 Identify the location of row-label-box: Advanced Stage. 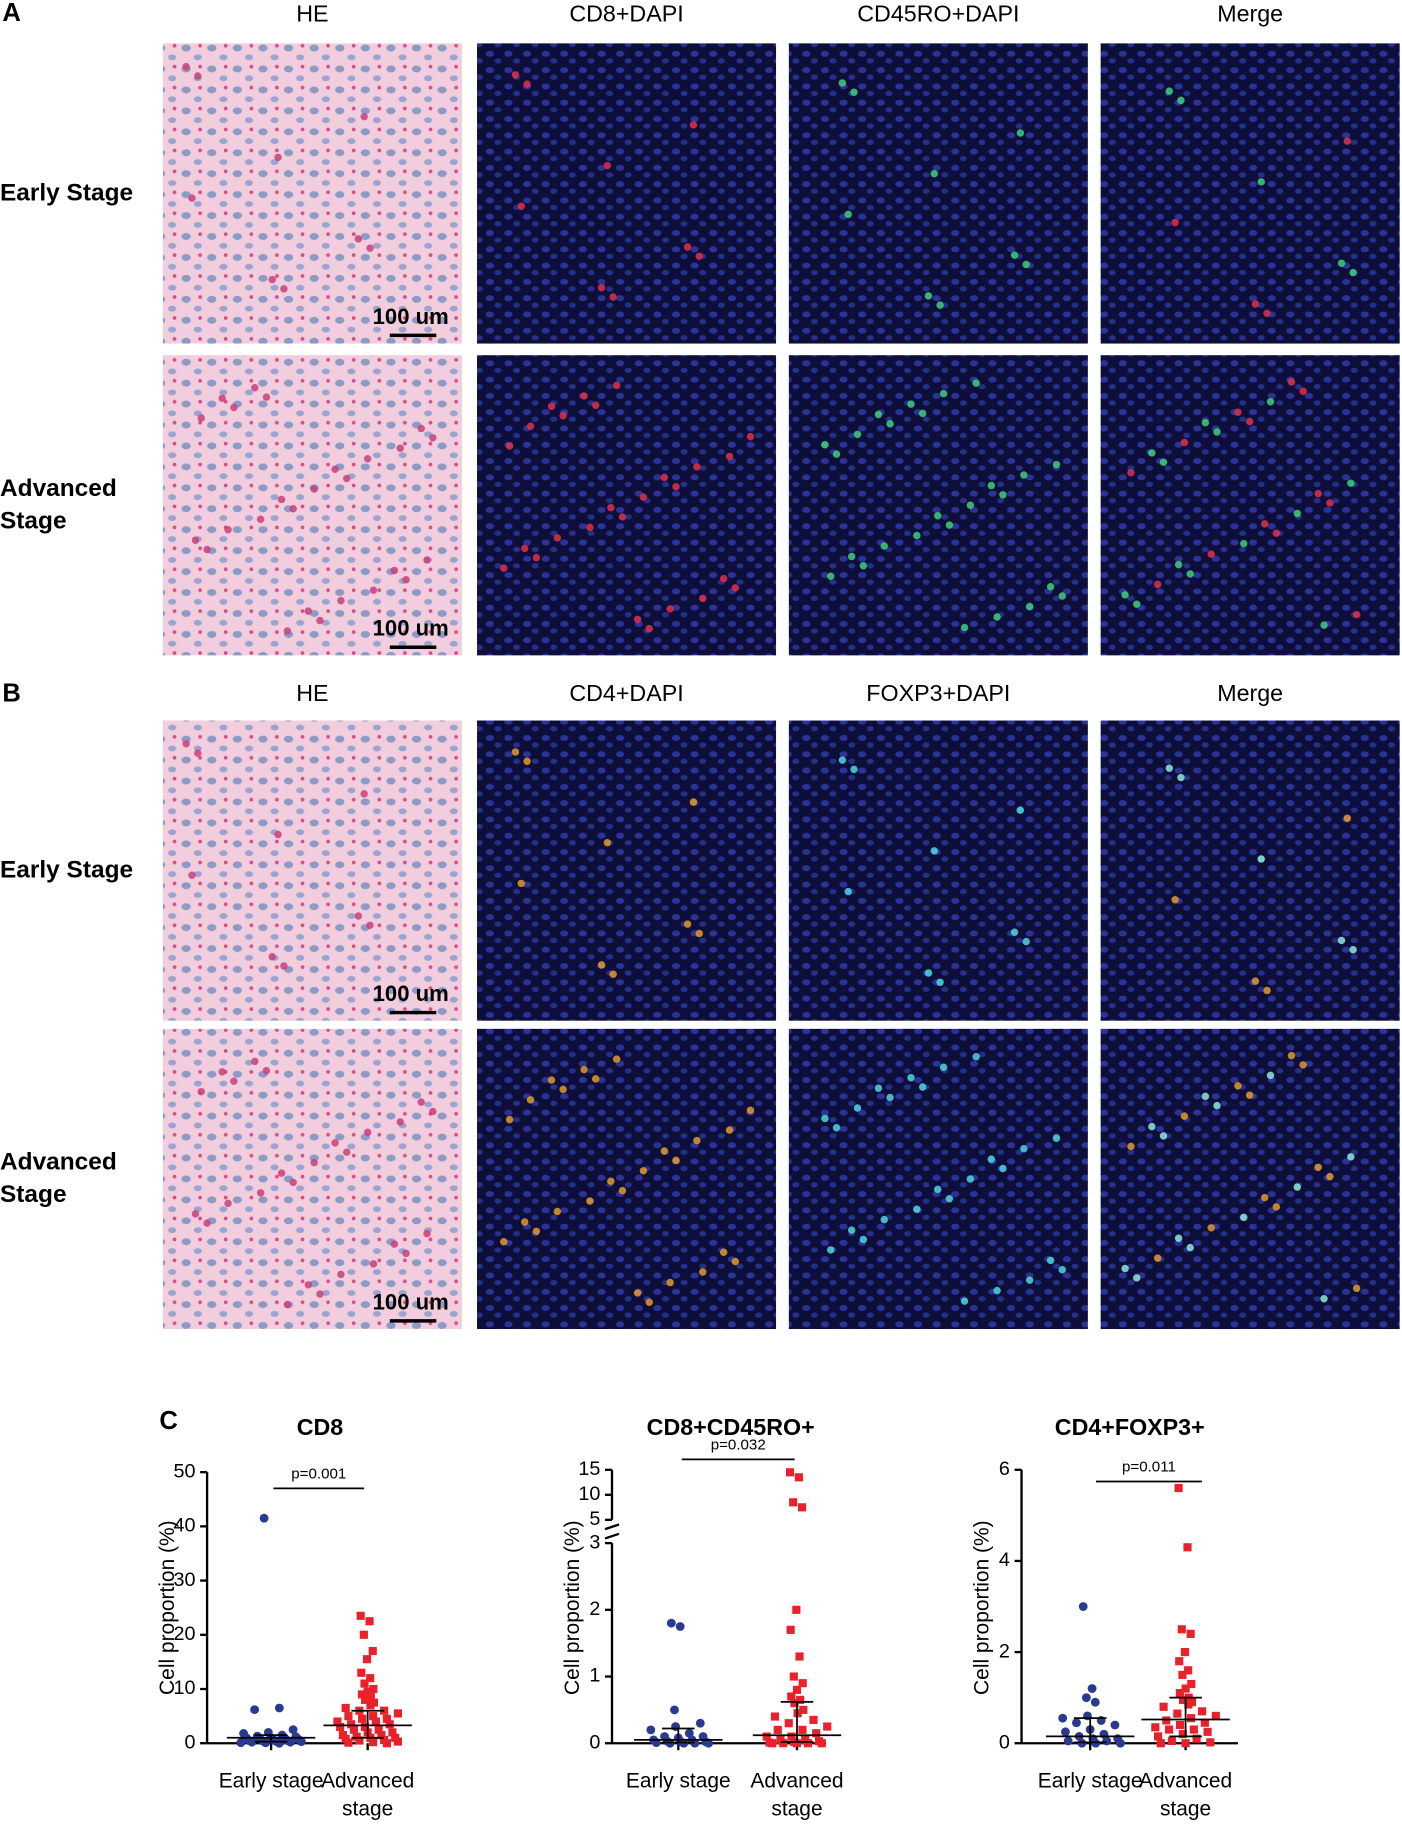
(58, 1178).